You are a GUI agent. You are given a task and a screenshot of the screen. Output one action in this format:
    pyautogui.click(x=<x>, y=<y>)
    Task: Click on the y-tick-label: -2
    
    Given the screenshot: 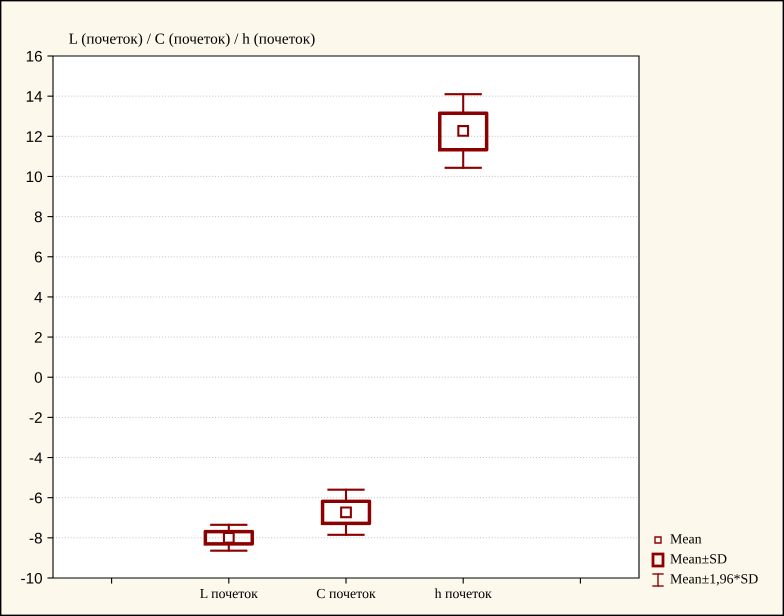 What is the action you would take?
    pyautogui.click(x=36, y=417)
    